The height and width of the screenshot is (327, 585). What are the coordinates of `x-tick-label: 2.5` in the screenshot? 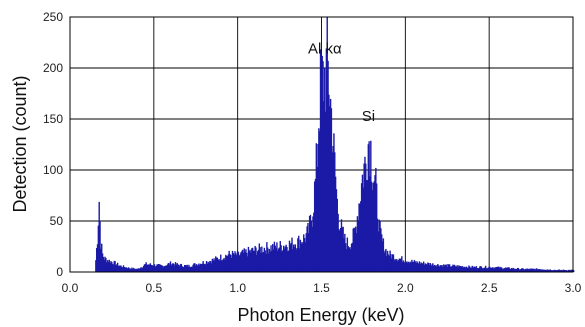 It's located at (489, 288).